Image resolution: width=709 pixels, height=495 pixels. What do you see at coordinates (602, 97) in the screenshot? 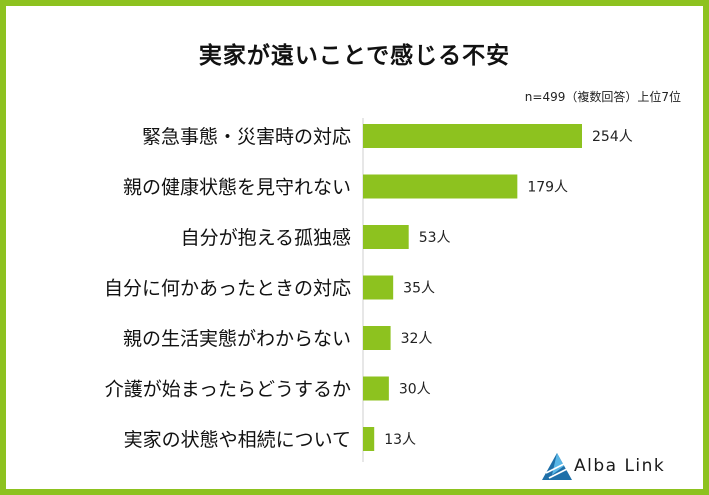
I see `sample-note: n=499（複数回答）上位7位` at bounding box center [602, 97].